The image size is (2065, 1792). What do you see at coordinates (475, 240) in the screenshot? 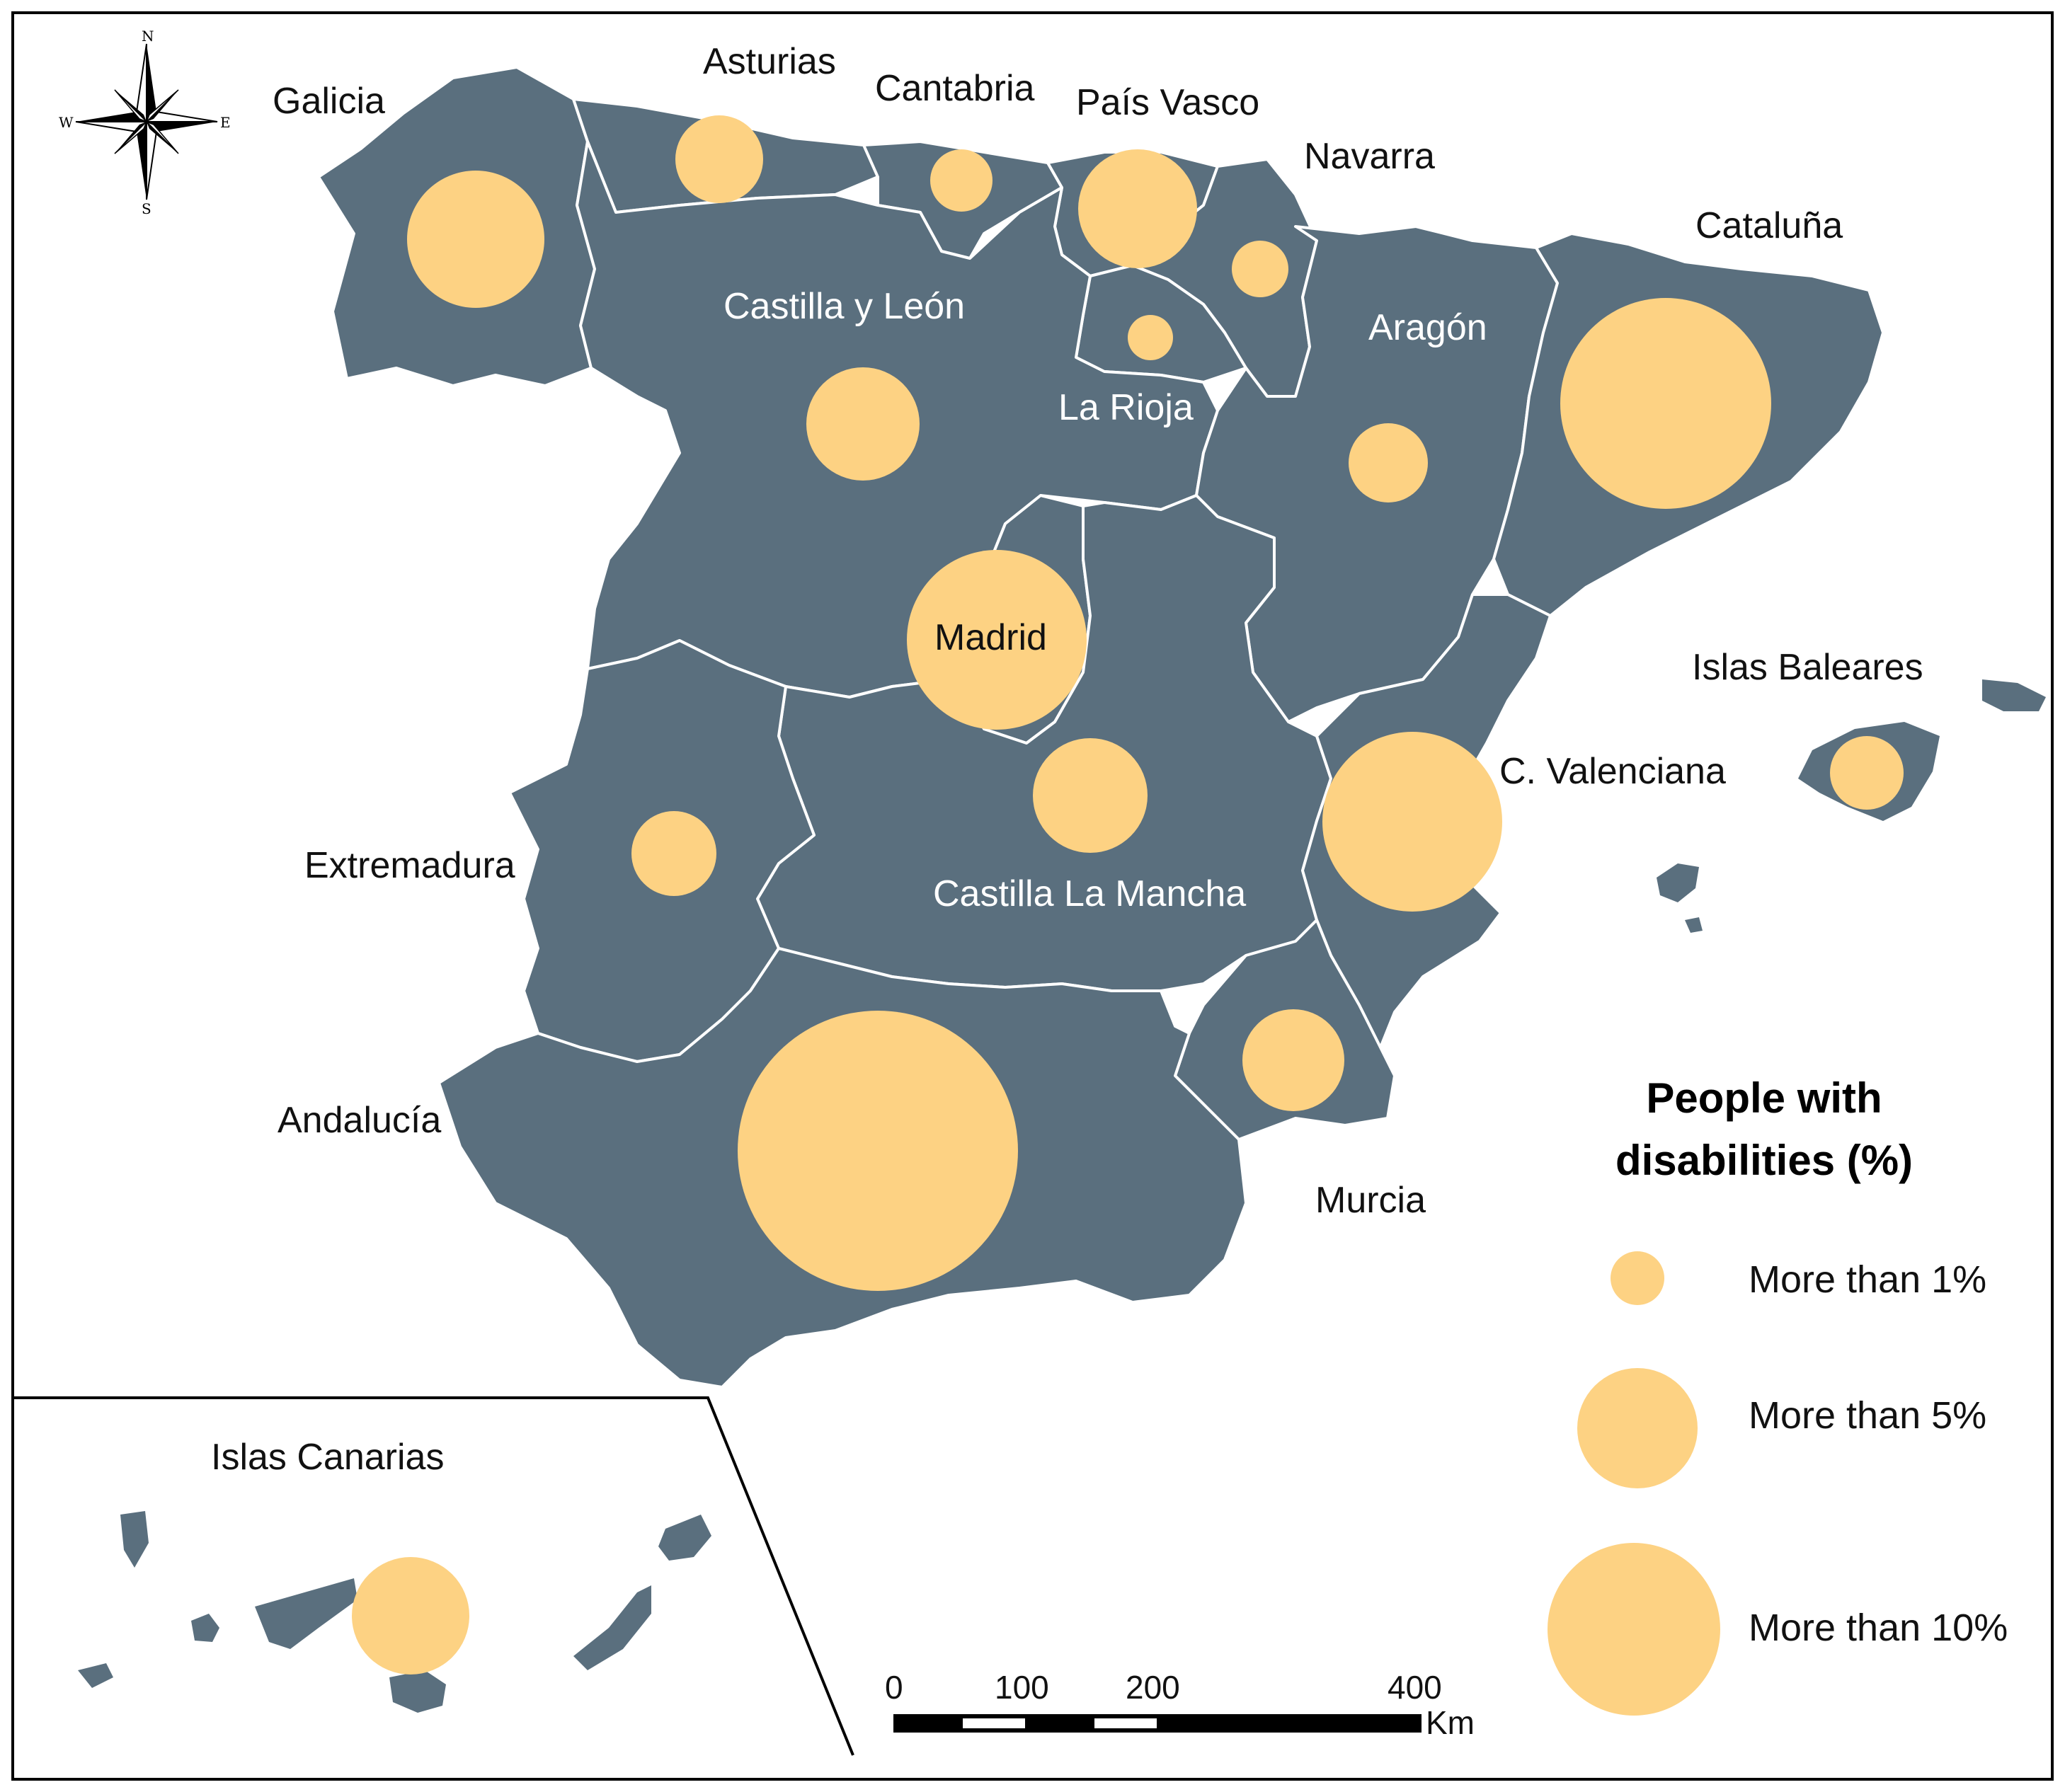
I see `bubble-galicia` at bounding box center [475, 240].